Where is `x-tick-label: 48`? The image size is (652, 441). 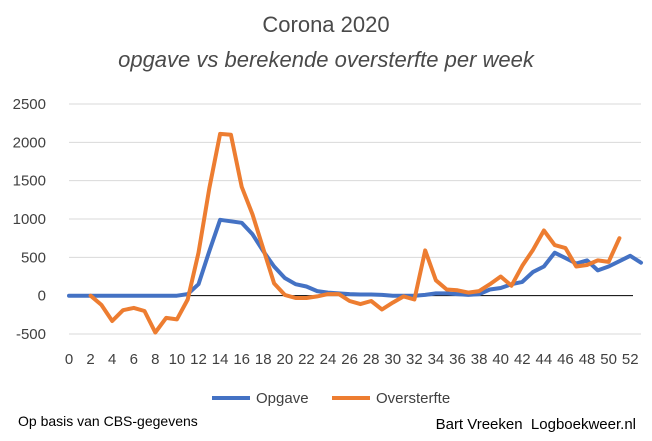 x-tick-label: 48 is located at coordinates (587, 359).